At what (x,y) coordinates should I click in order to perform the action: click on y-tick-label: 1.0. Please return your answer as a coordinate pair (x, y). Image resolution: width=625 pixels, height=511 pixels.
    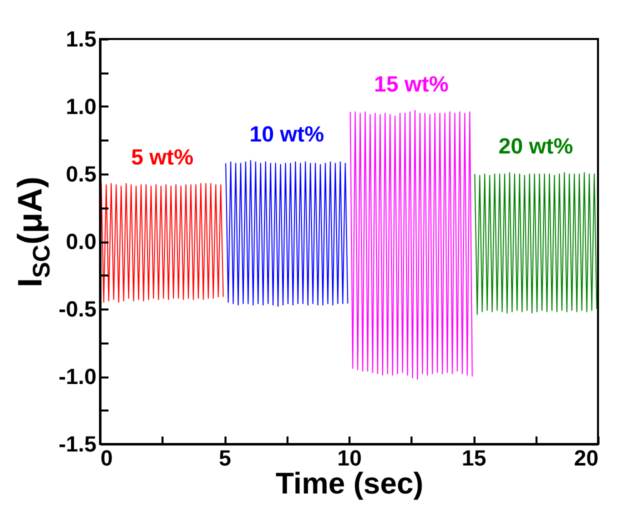
    Looking at the image, I should click on (81, 106).